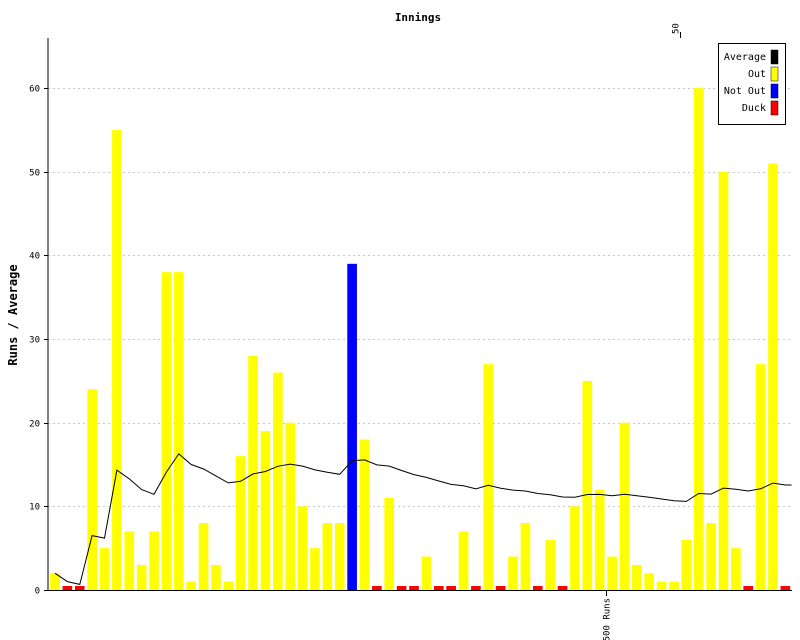 This screenshot has height=640, width=800. Describe the element at coordinates (352, 426) in the screenshot. I see `not-out-bar` at that location.